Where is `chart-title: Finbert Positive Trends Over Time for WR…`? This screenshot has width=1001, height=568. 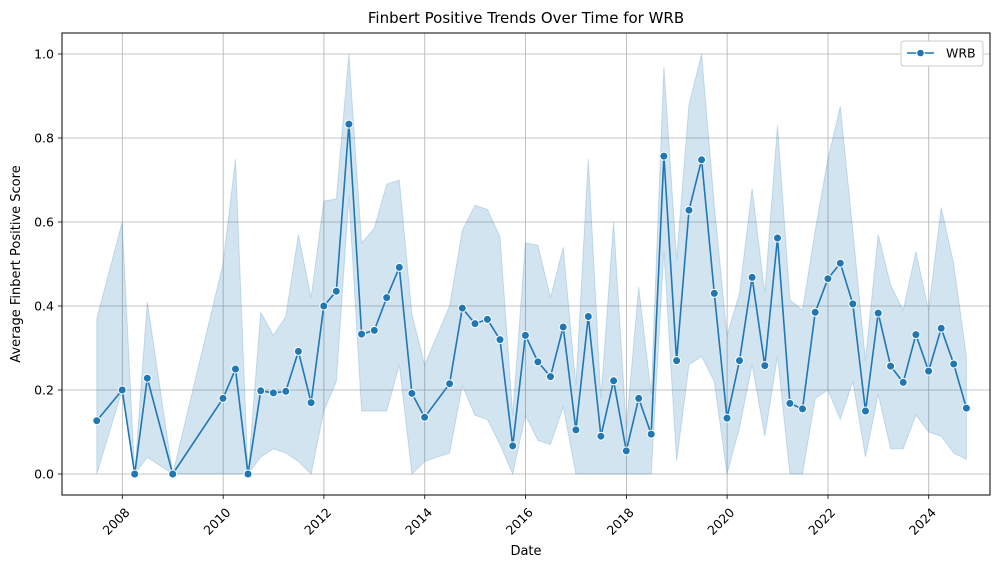 chart-title: Finbert Positive Trends Over Time for WR… is located at coordinates (526, 18).